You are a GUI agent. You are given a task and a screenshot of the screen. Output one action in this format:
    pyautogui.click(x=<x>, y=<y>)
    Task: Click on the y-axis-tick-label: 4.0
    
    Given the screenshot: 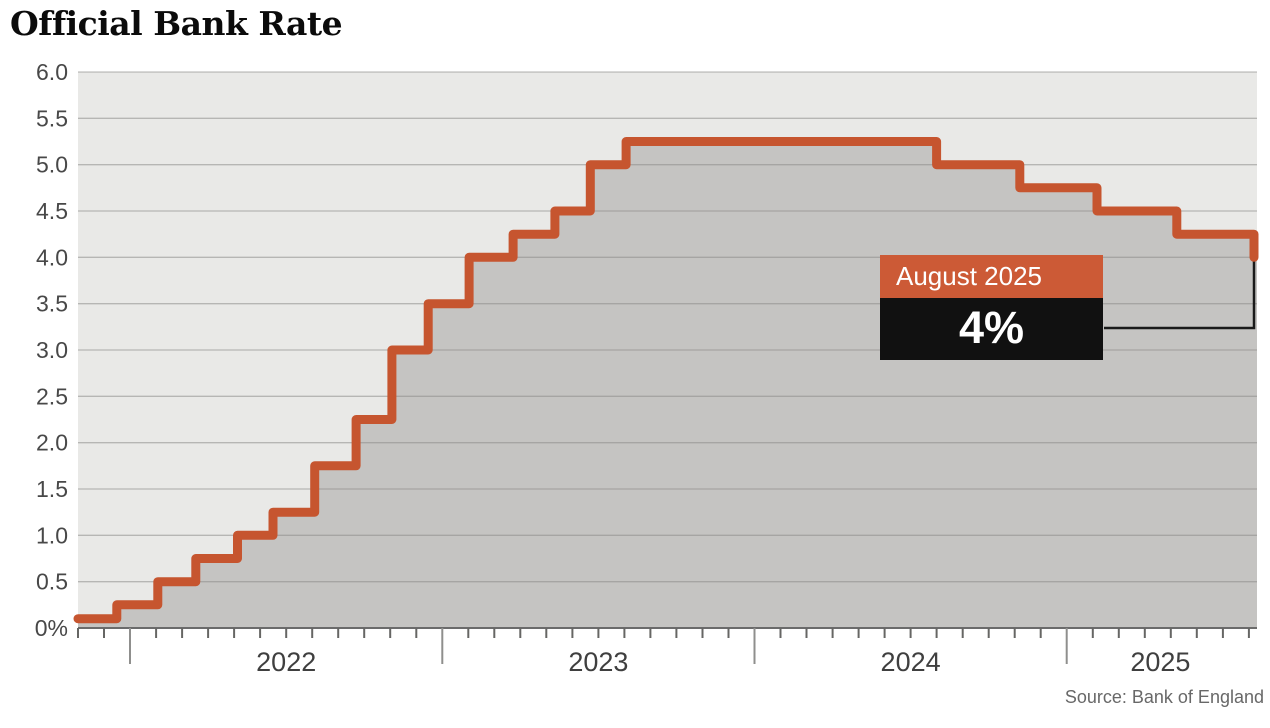 What is the action you would take?
    pyautogui.click(x=52, y=257)
    